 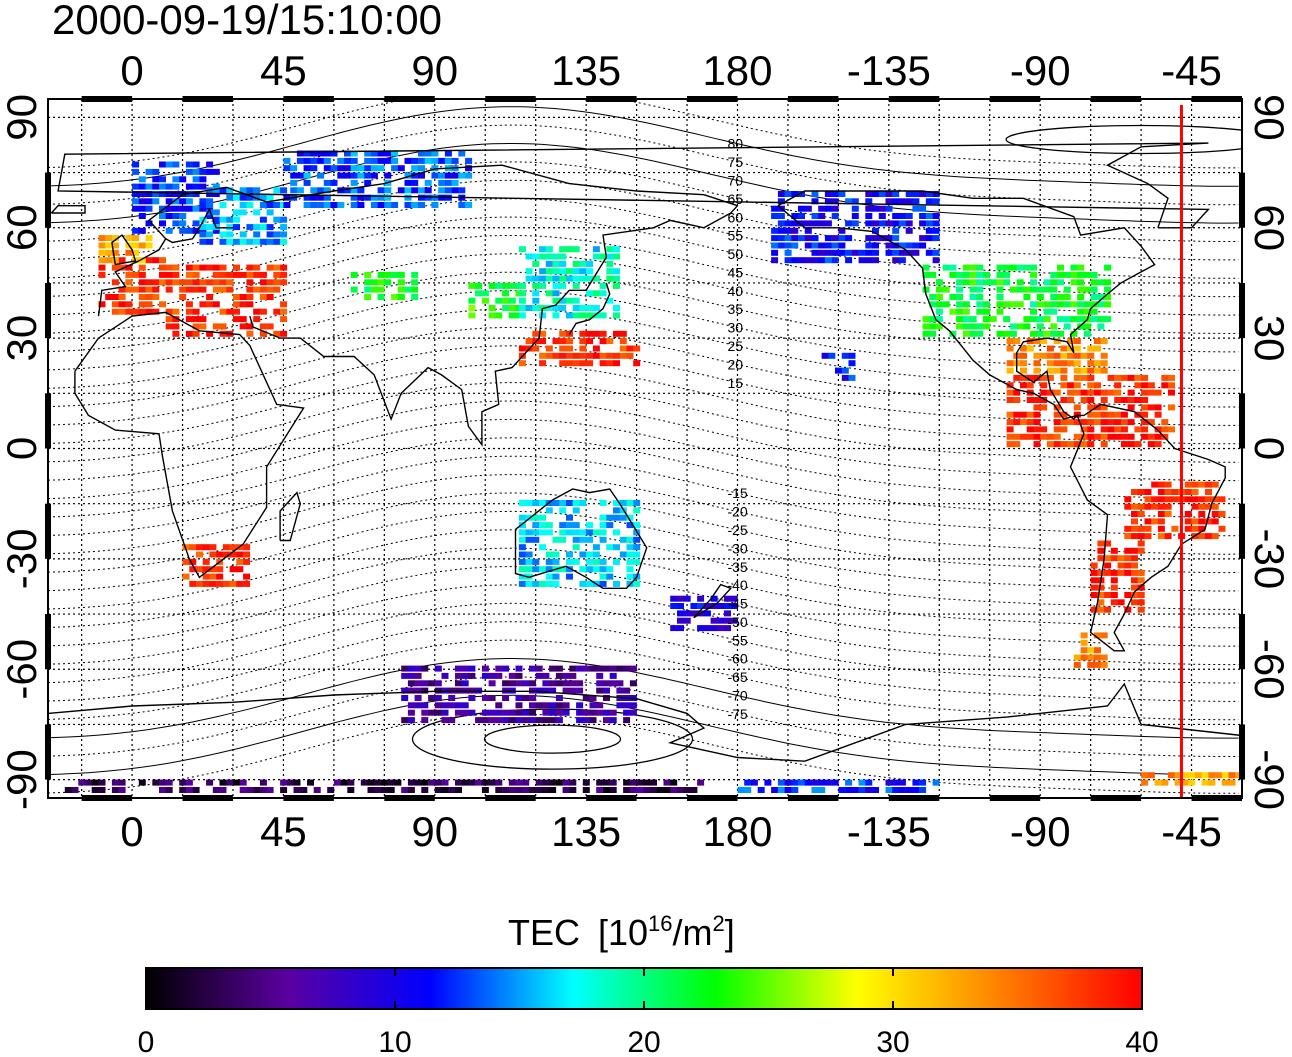 What do you see at coordinates (189, 445) in the screenshot?
I see `coastline` at bounding box center [189, 445].